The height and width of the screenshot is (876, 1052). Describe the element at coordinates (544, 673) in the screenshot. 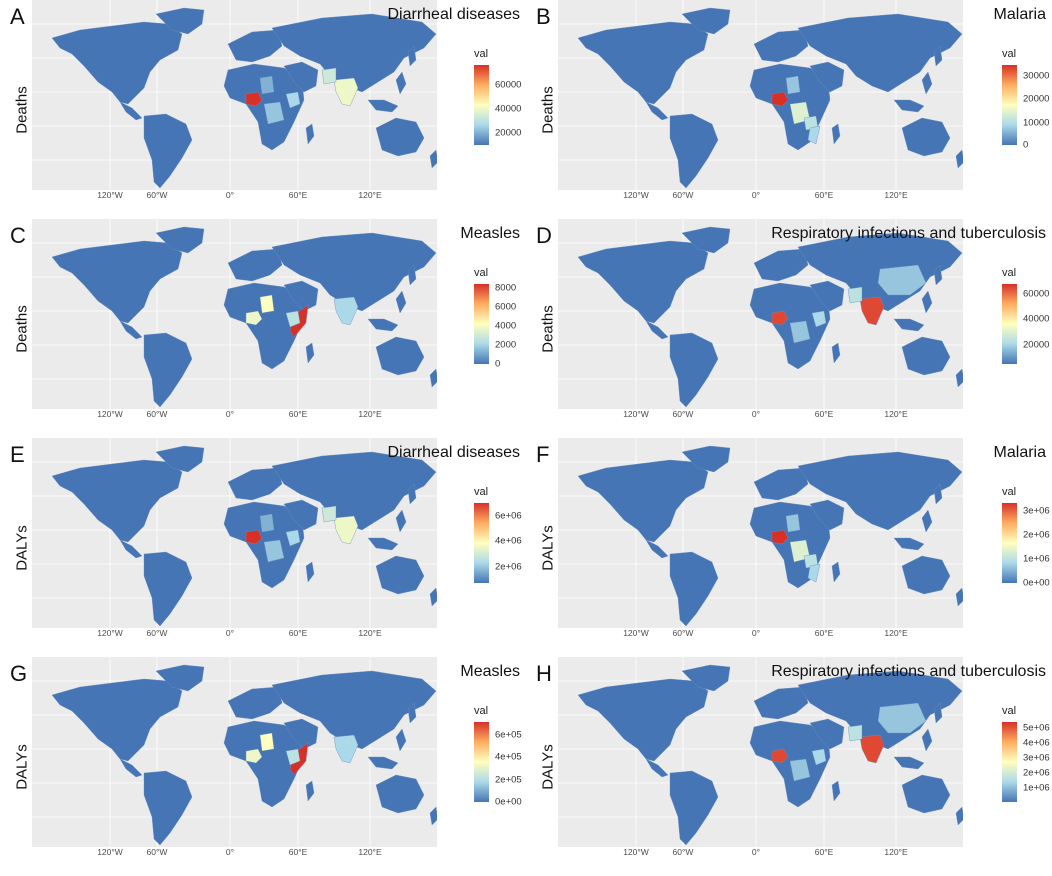

I see `panel-letter: H` at that location.